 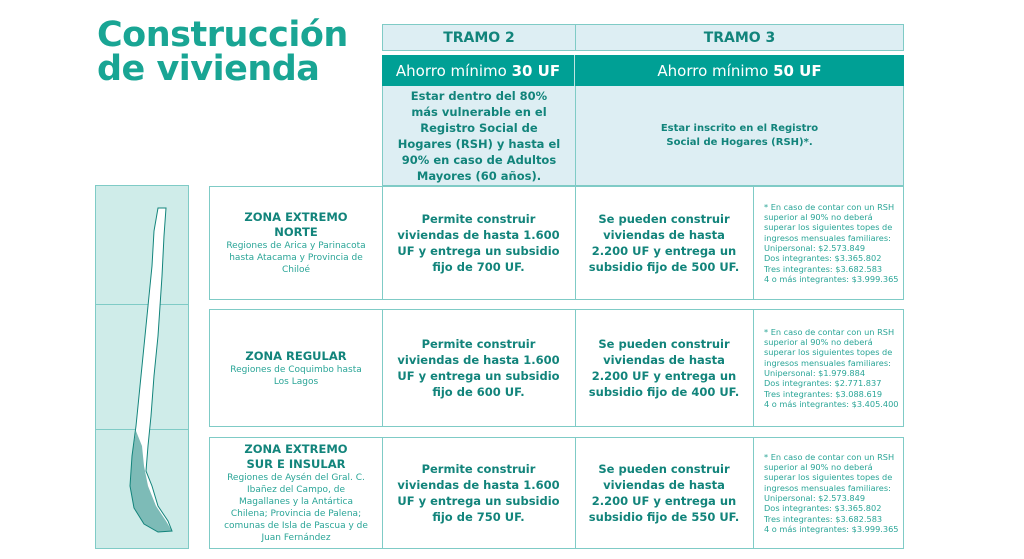 What do you see at coordinates (536, 70) in the screenshot?
I see `ahorro-value: 30 UF` at bounding box center [536, 70].